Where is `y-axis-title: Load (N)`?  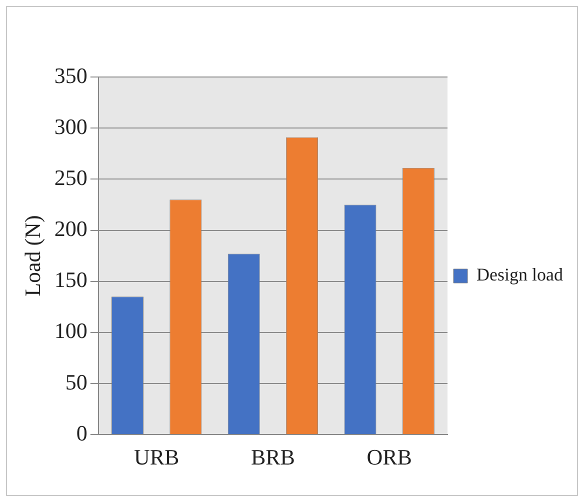 y-axis-title: Load (N) is located at coordinates (32, 255).